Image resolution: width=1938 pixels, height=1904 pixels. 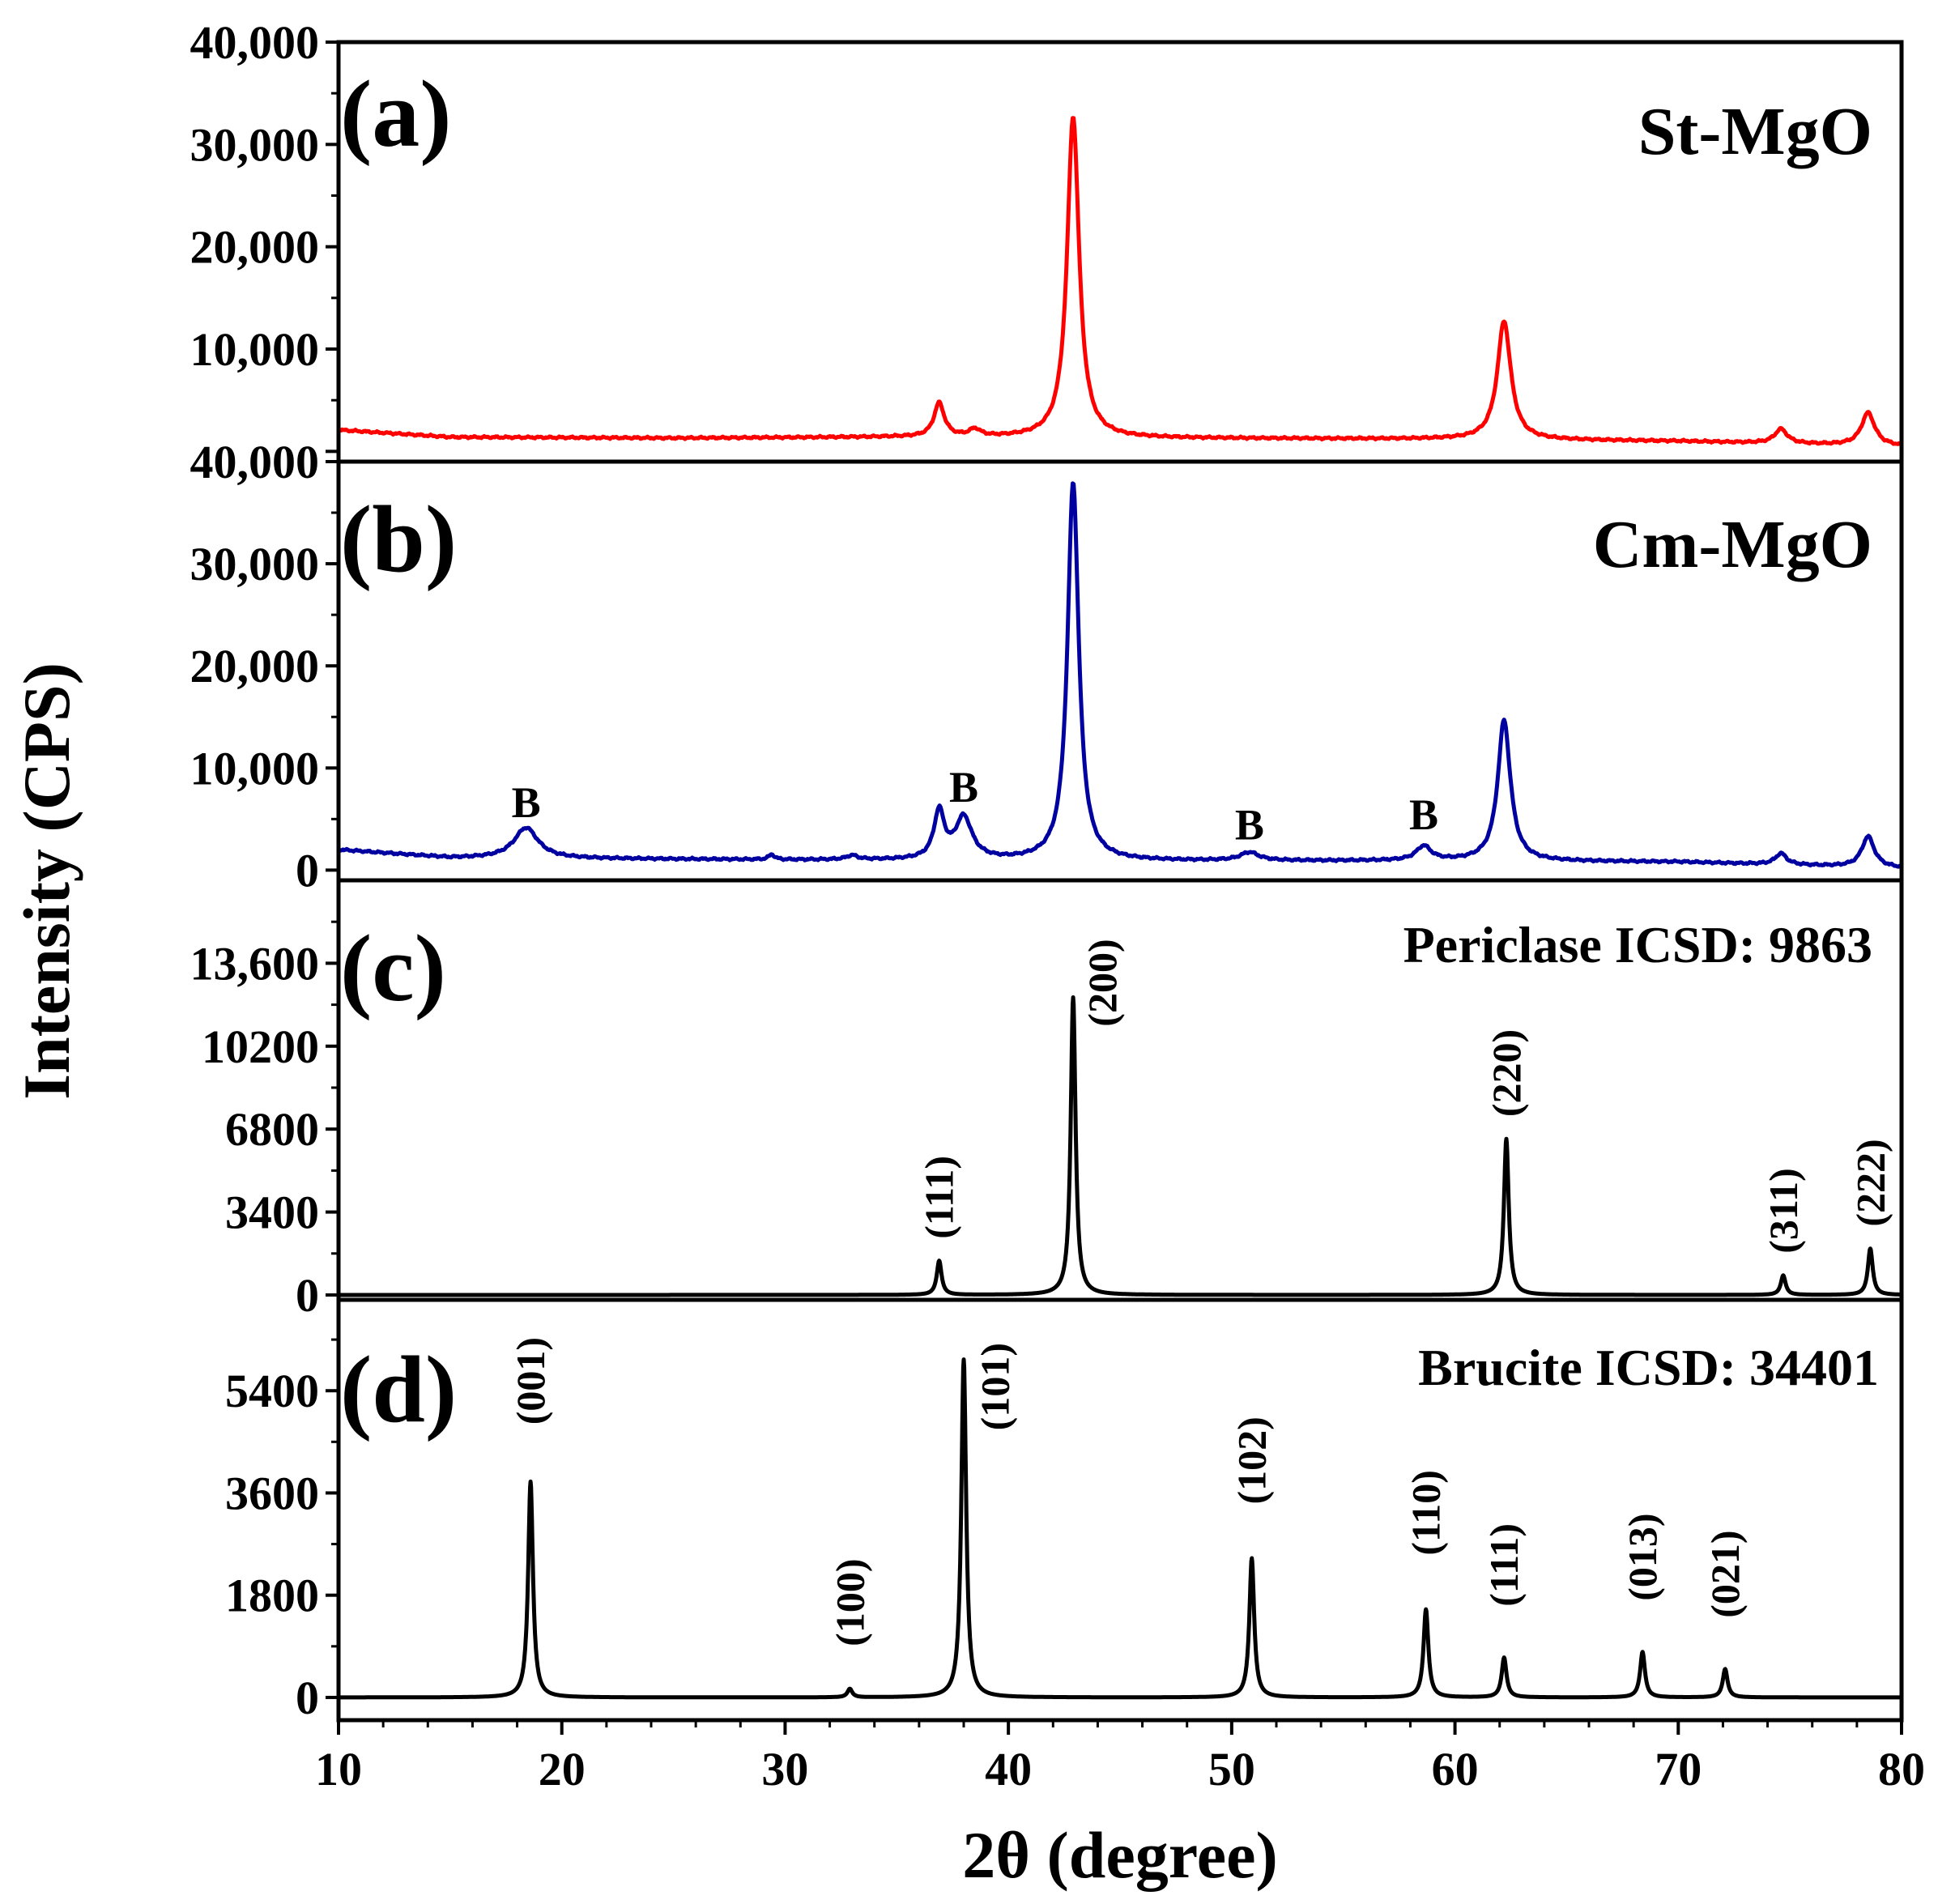 I want to click on x-axis-title: 2θ (degree), so click(x=1120, y=1855).